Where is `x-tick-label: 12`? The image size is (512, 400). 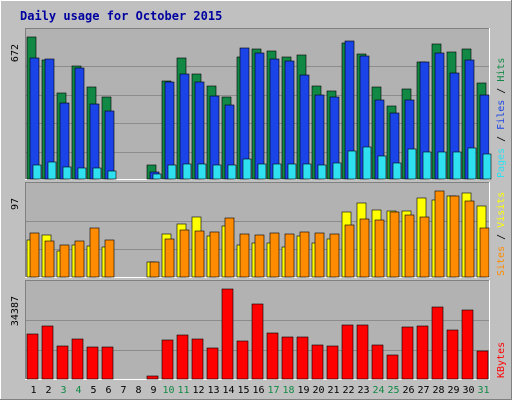 x-tick-label: 12 is located at coordinates (198, 390).